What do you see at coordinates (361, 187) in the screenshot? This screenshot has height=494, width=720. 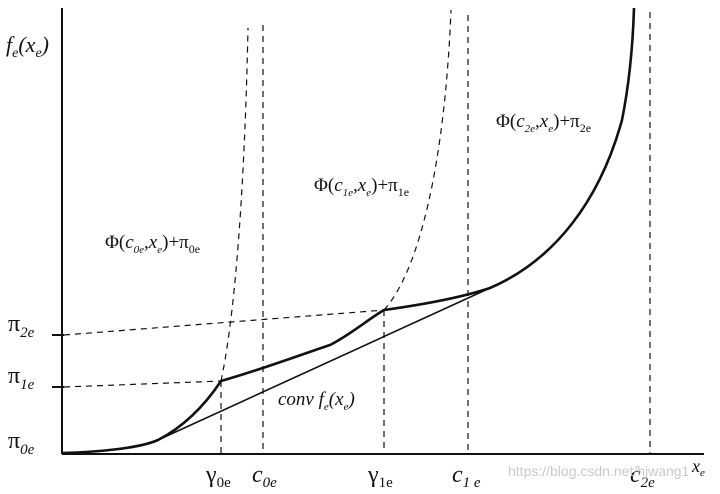 I see `phi1-curve-label: Φ(c1e,xe)+π1e` at bounding box center [361, 187].